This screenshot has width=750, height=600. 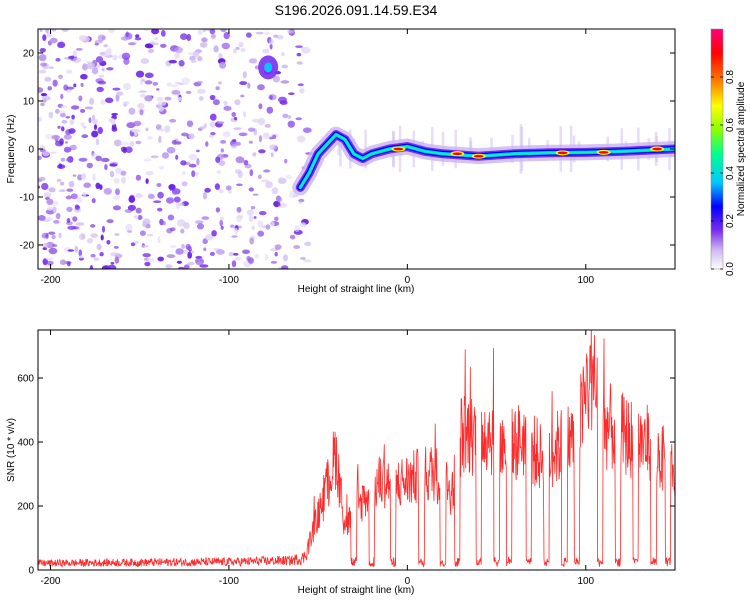 I want to click on x-tick-label: -100, so click(x=229, y=280).